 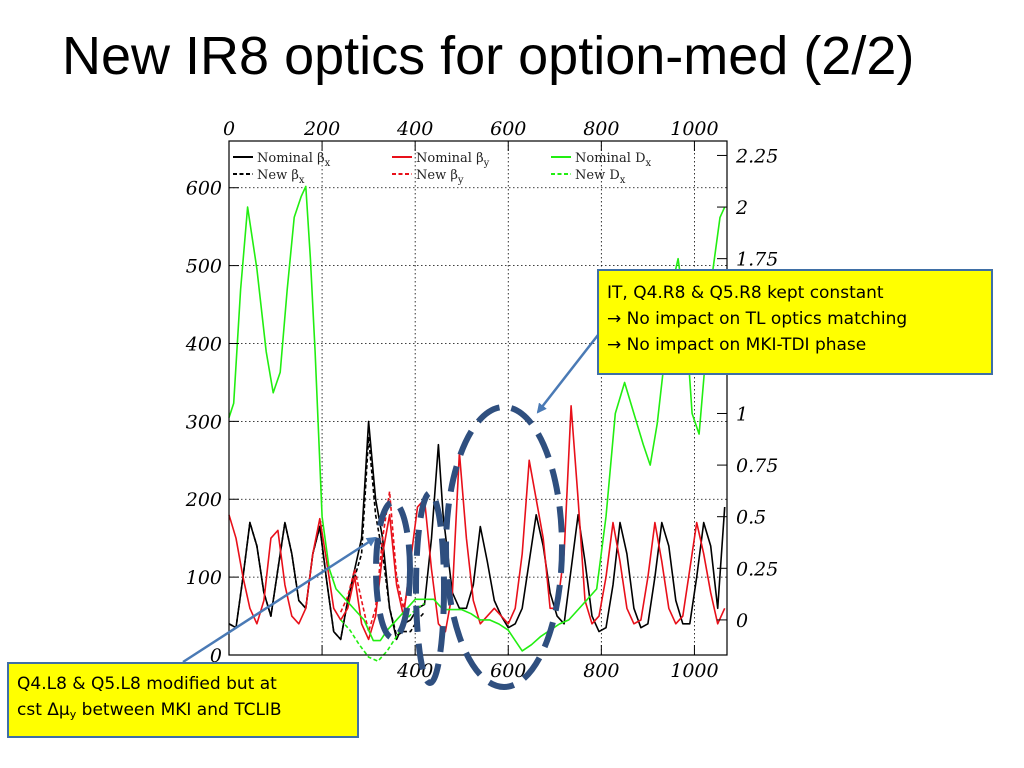 I want to click on y-right-tick-label: 0.25, so click(x=757, y=569).